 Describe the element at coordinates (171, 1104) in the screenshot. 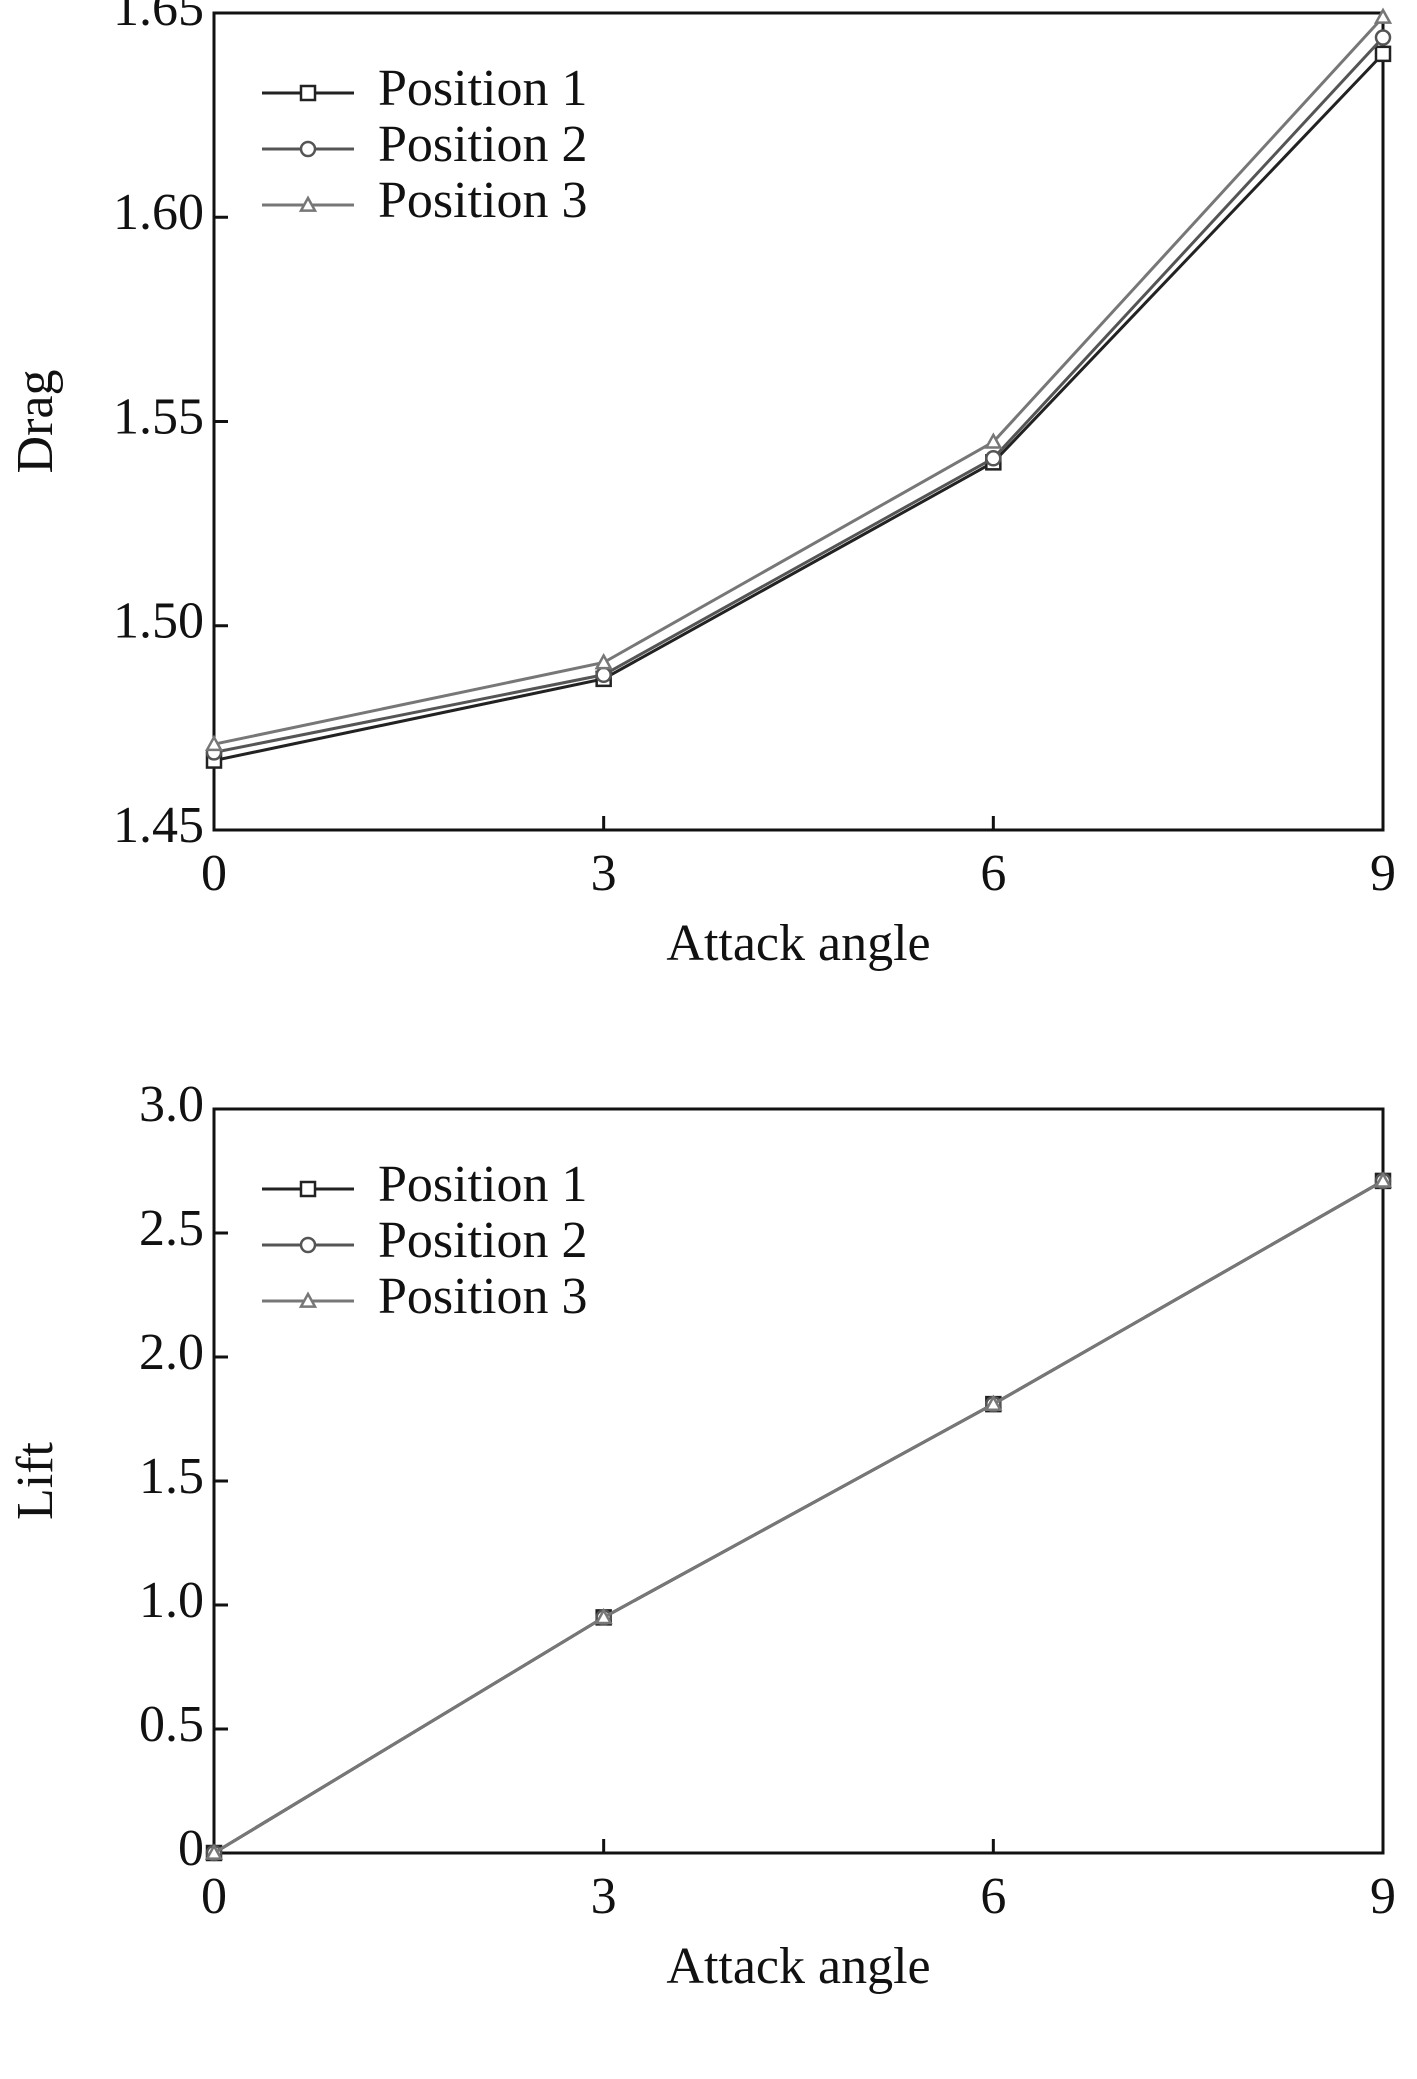

I see `y-tick-label: 3.0` at that location.